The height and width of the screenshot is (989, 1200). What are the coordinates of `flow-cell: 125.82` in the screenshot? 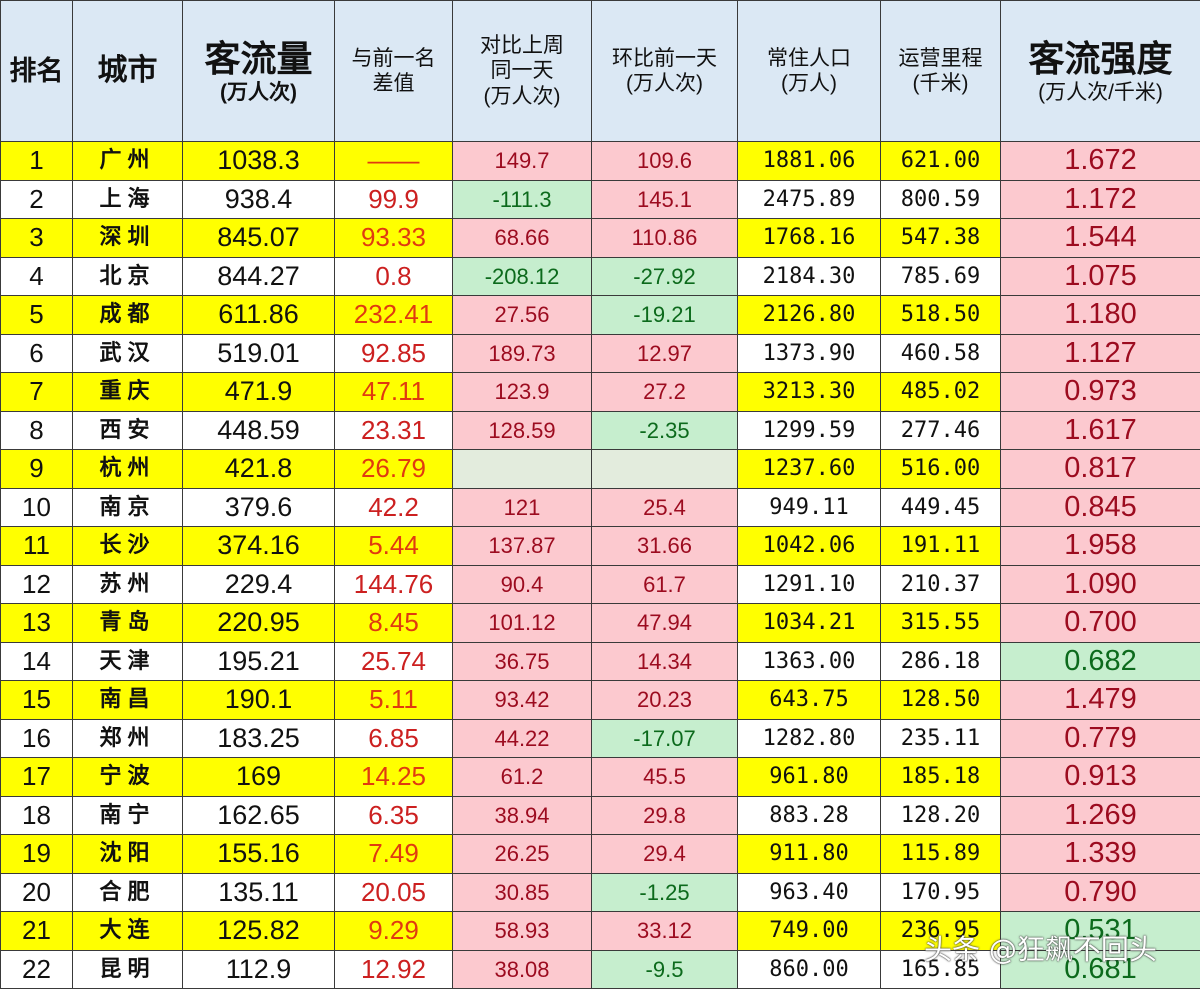 It's located at (259, 931).